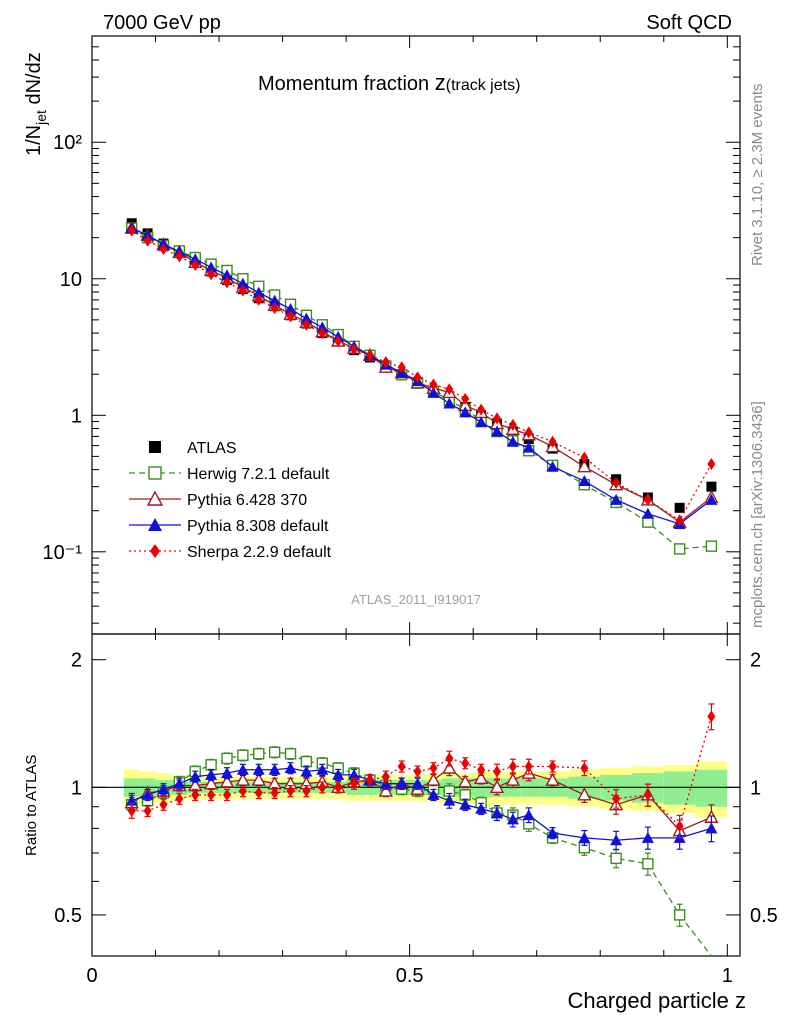  Describe the element at coordinates (71, 280) in the screenshot. I see `y-tick-label-main: 10` at that location.